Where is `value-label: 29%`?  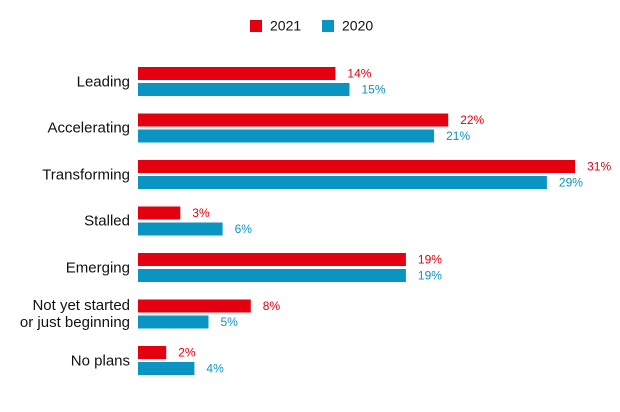 value-label: 29% is located at coordinates (571, 183).